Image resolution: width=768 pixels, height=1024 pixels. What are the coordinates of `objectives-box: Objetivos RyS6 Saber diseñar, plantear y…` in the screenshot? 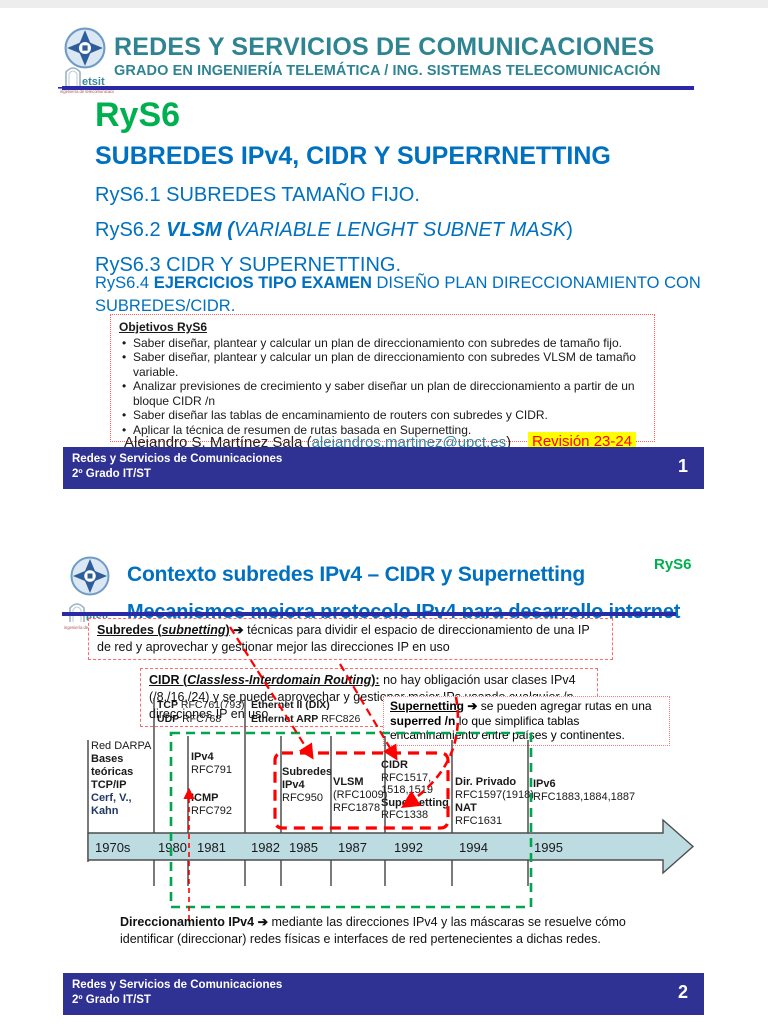 It's located at (382, 378).